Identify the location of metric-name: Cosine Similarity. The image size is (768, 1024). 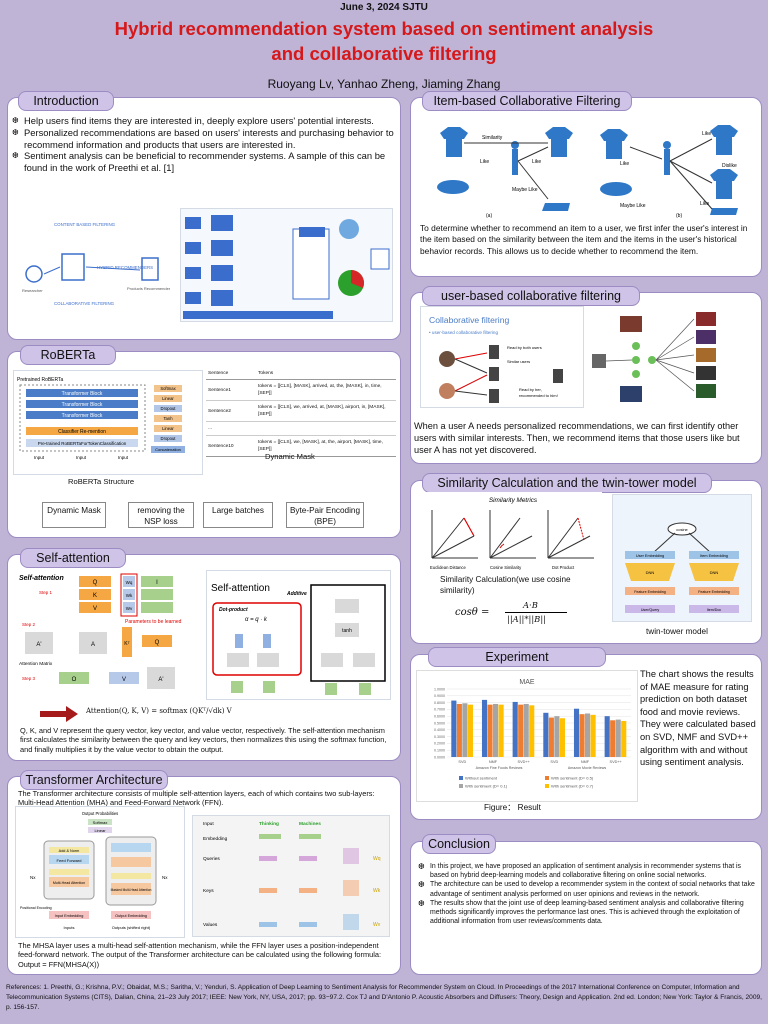
(506, 567).